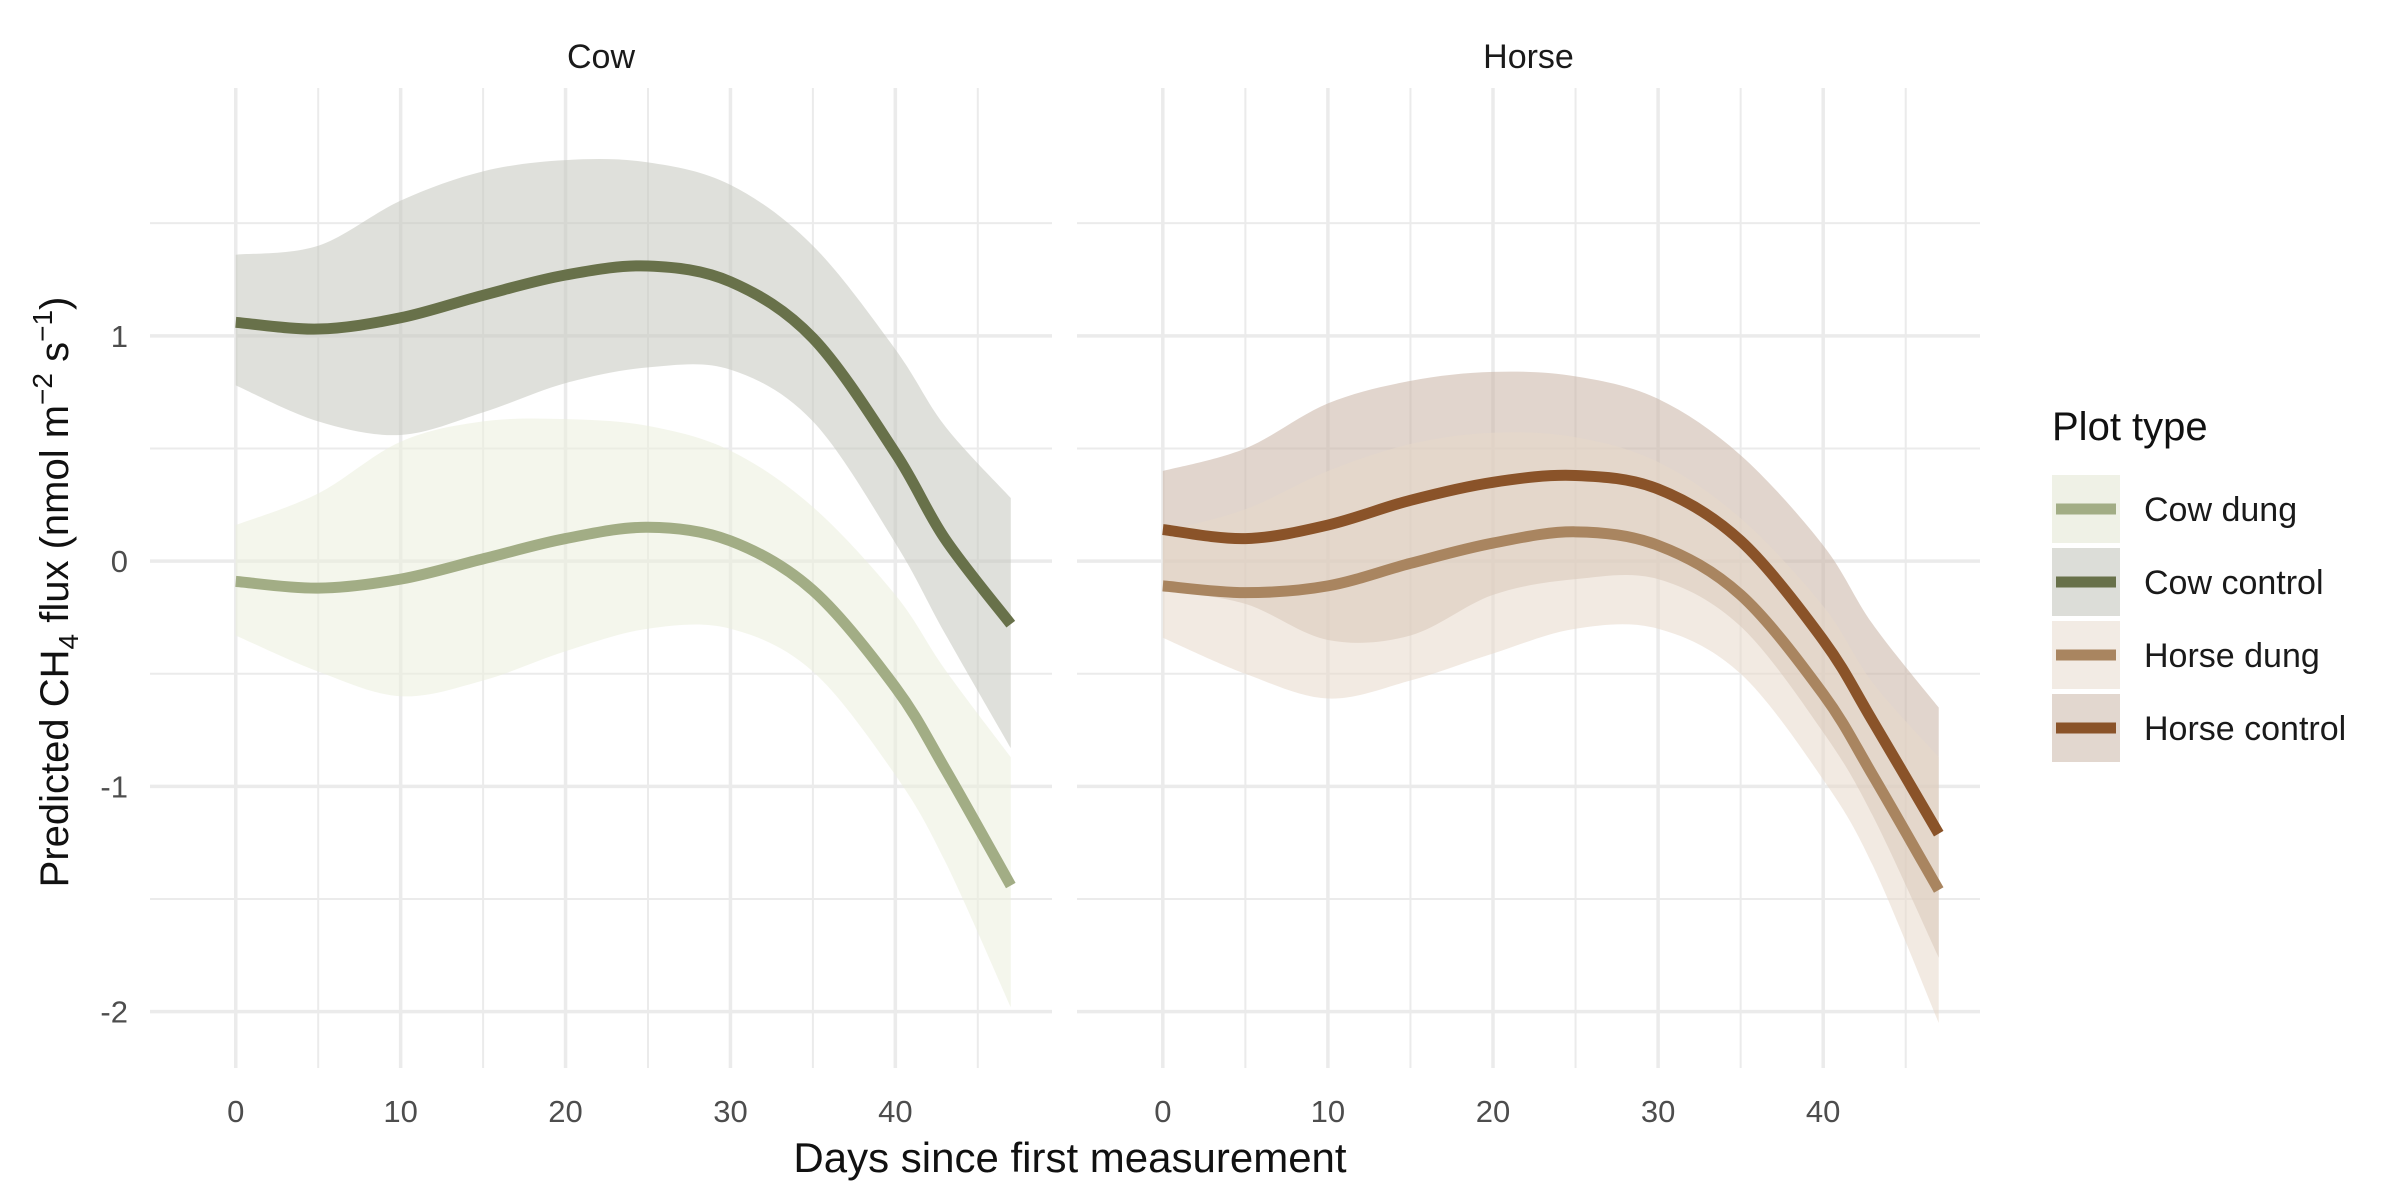  Describe the element at coordinates (119, 336) in the screenshot. I see `y-tick-label: 1` at that location.